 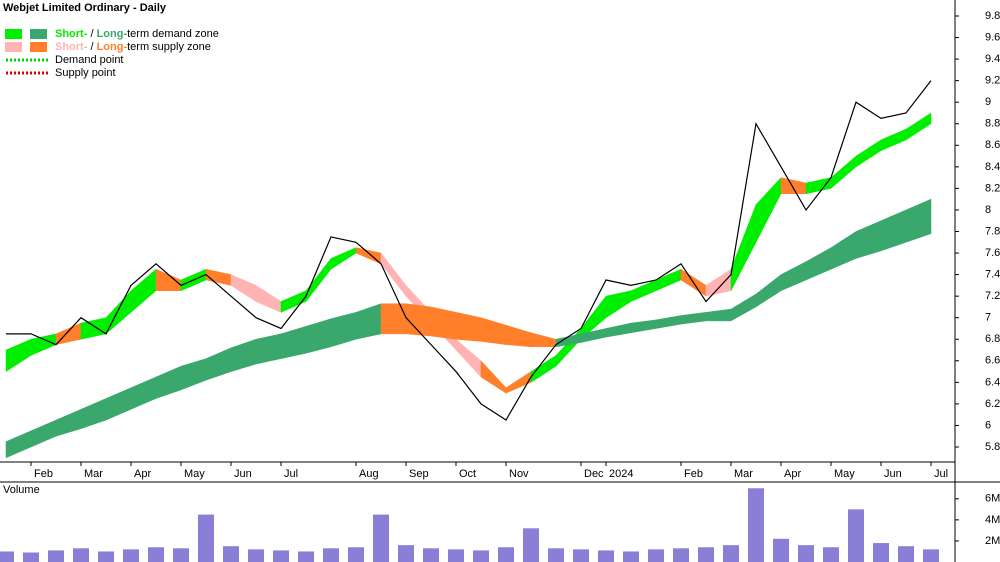 I want to click on y-tick-label: 8, so click(x=988, y=210).